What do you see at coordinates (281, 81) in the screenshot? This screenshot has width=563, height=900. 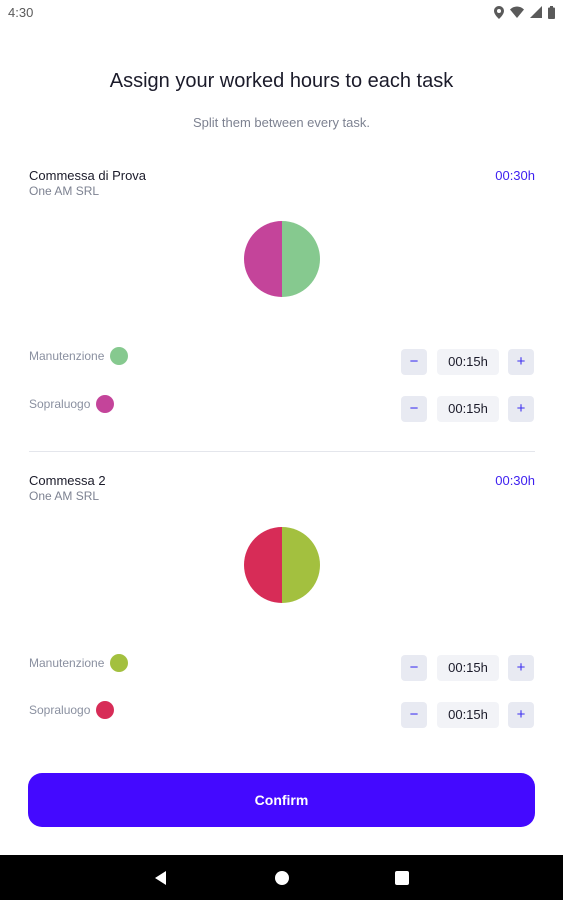 I see `page-title: Assign your worked hours to each task` at bounding box center [281, 81].